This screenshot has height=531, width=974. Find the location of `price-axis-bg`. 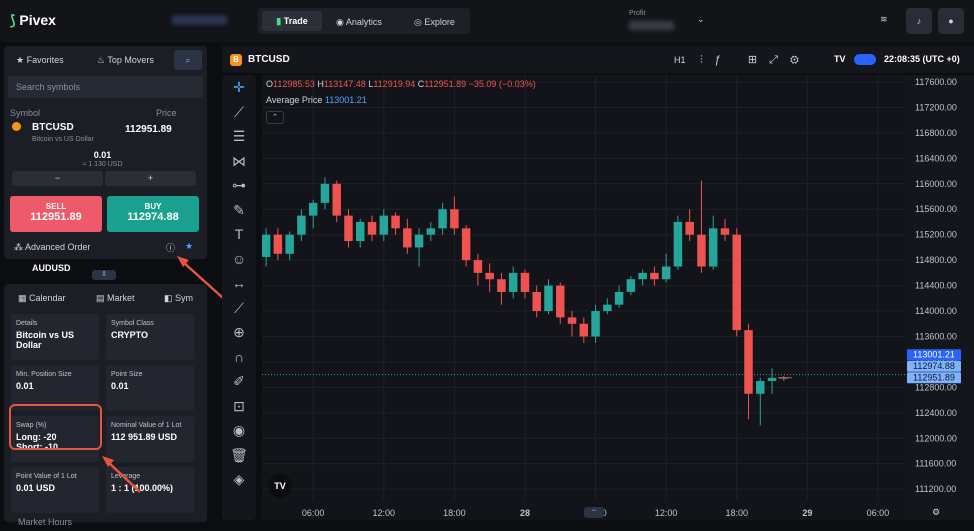

price-axis-bg is located at coordinates (939, 297).